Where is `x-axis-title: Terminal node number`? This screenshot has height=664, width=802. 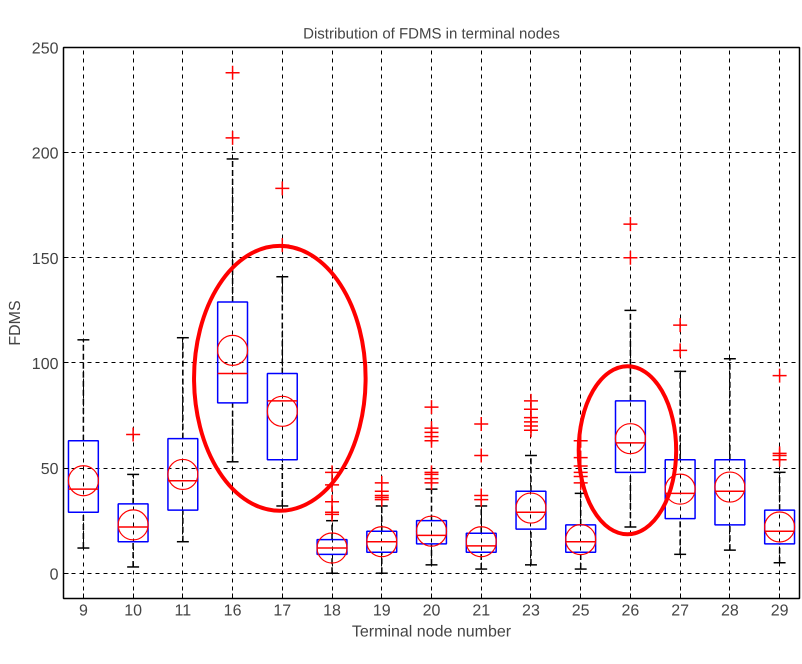
x-axis-title: Terminal node number is located at coordinates (432, 632).